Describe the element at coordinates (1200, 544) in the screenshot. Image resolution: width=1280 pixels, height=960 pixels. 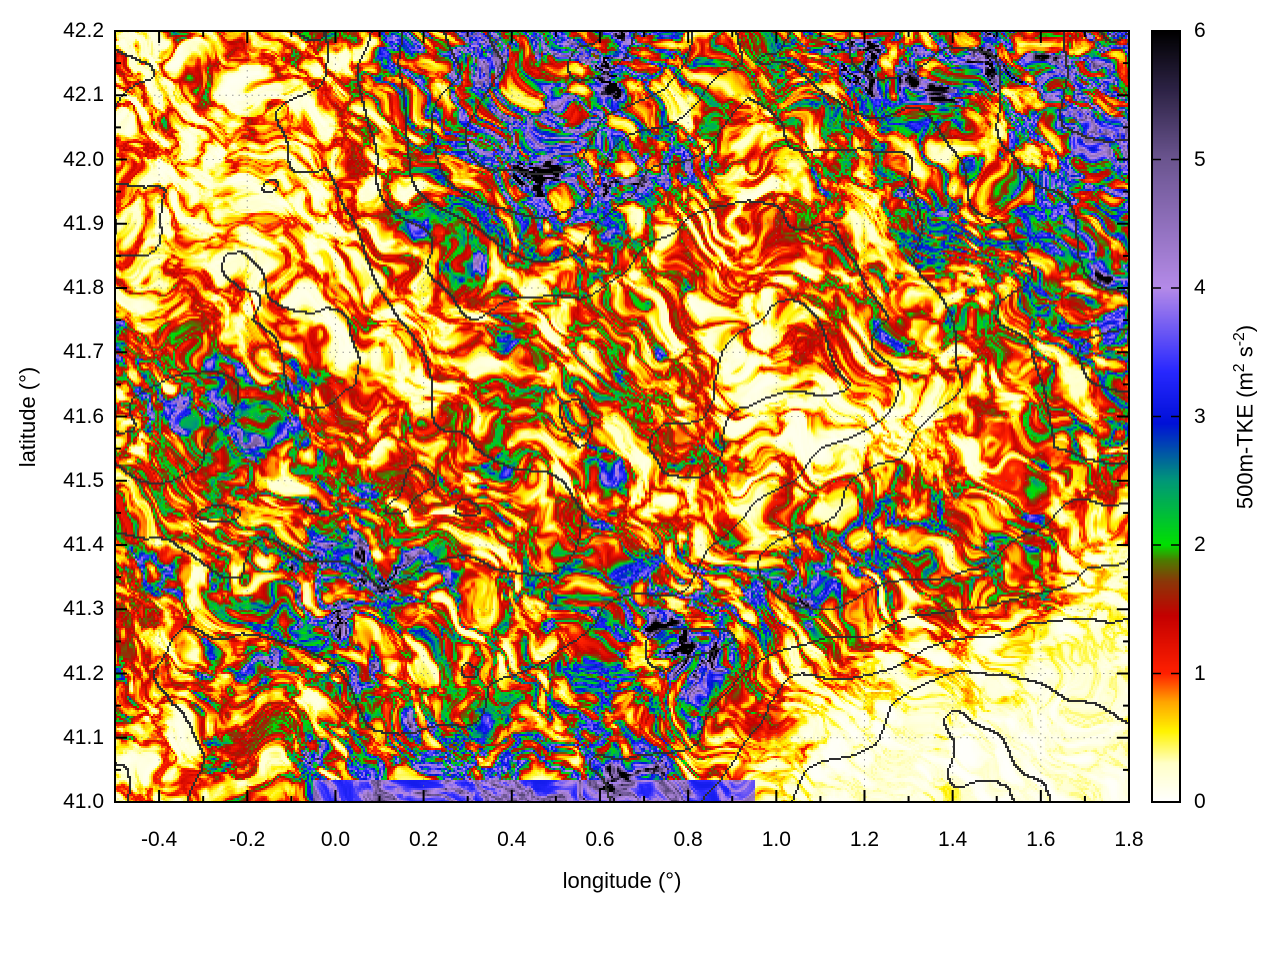
I see `colorbar-tick-label: 2` at that location.